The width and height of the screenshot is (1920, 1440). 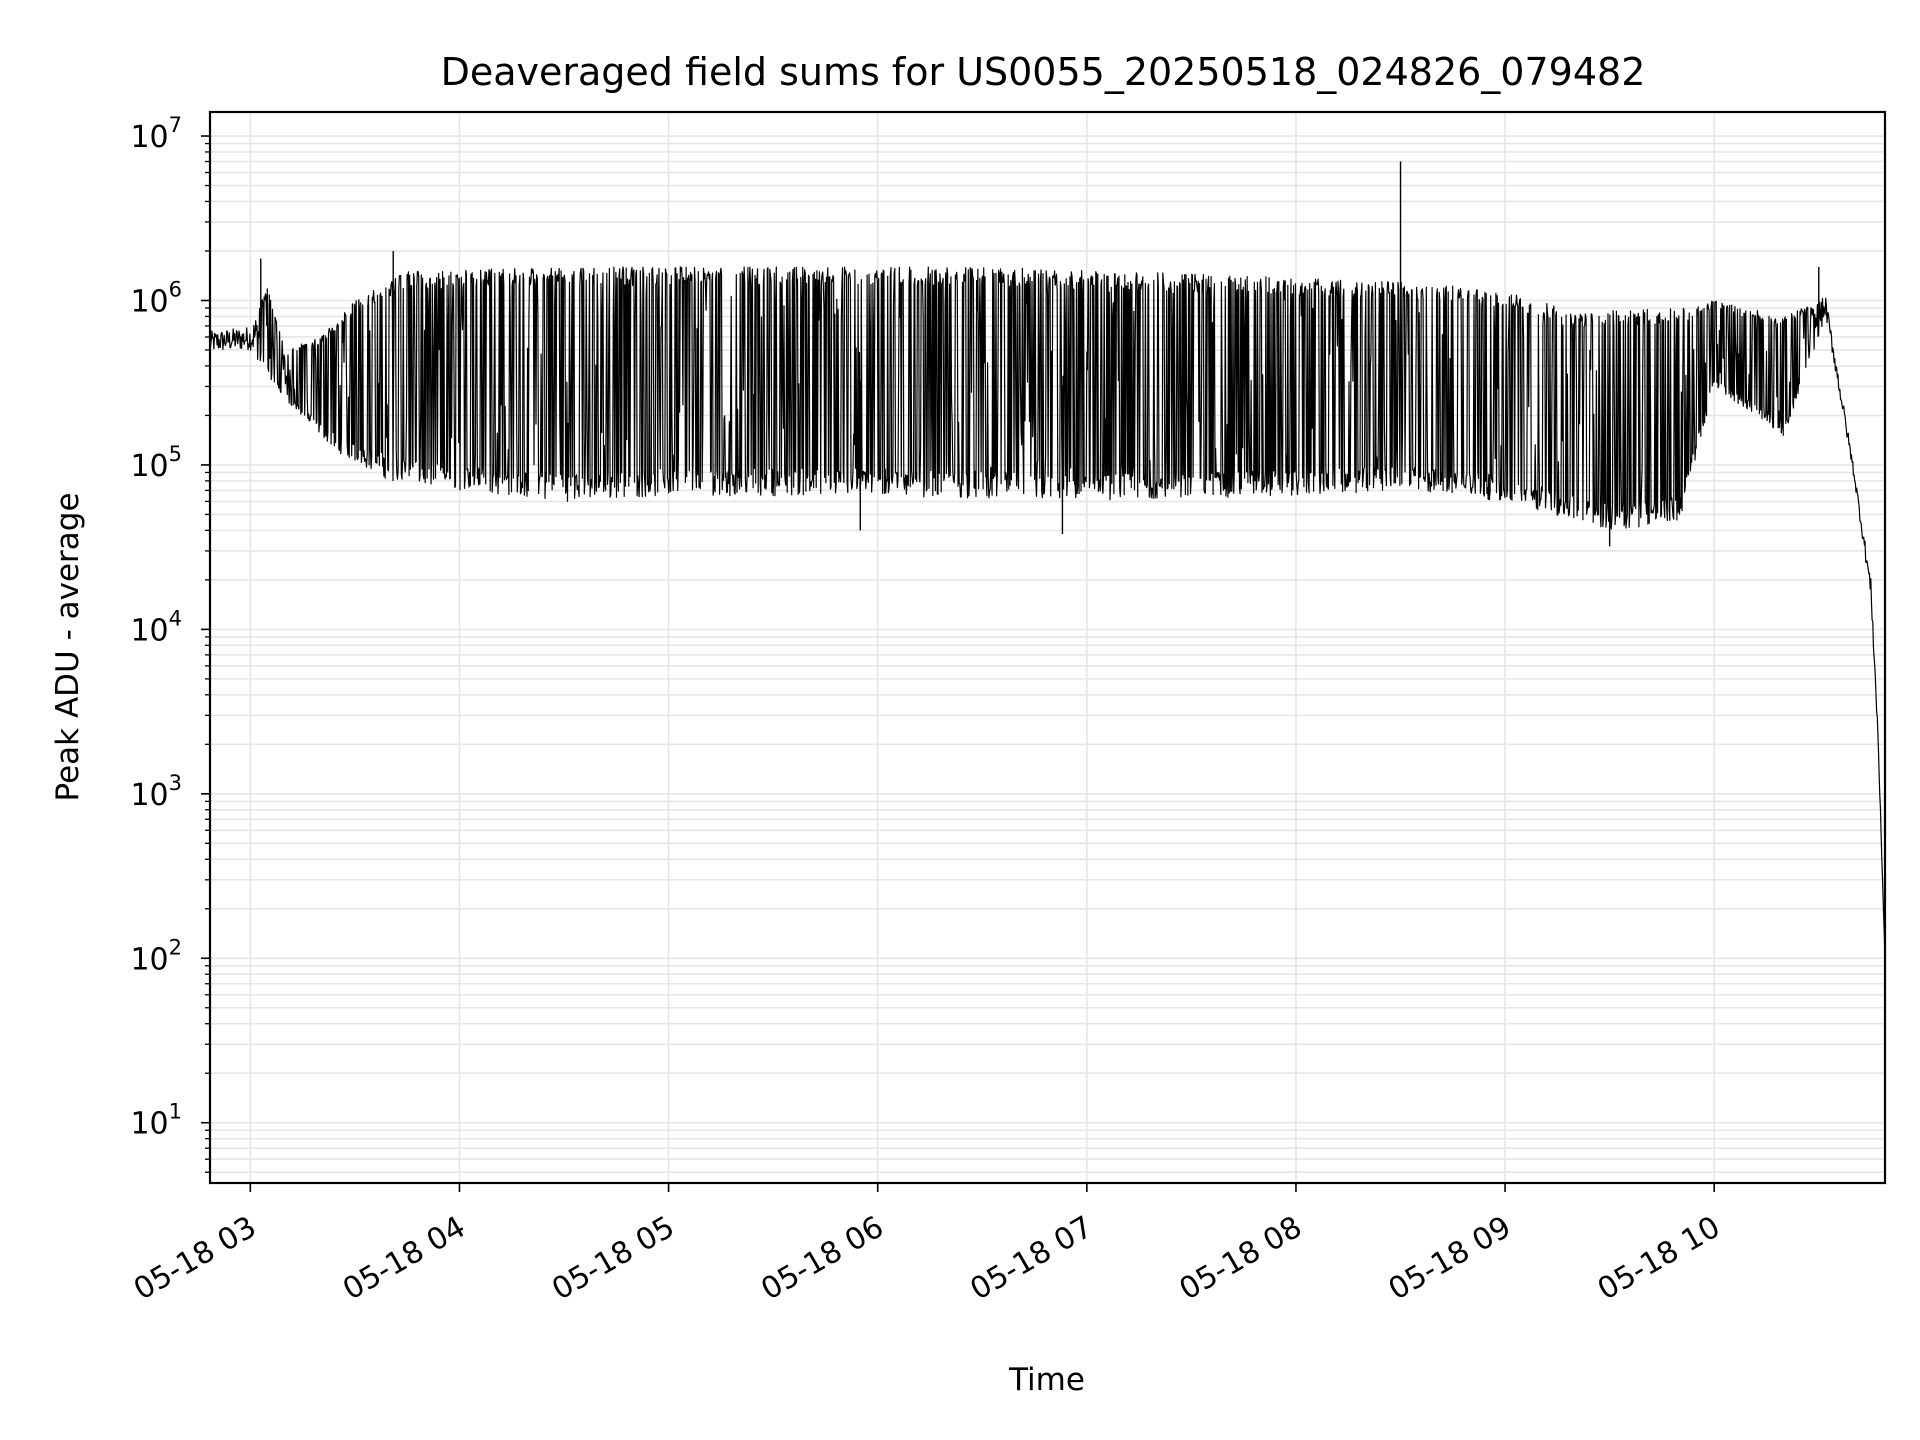 What do you see at coordinates (156, 134) in the screenshot?
I see `y-tick-label: 10⁷` at bounding box center [156, 134].